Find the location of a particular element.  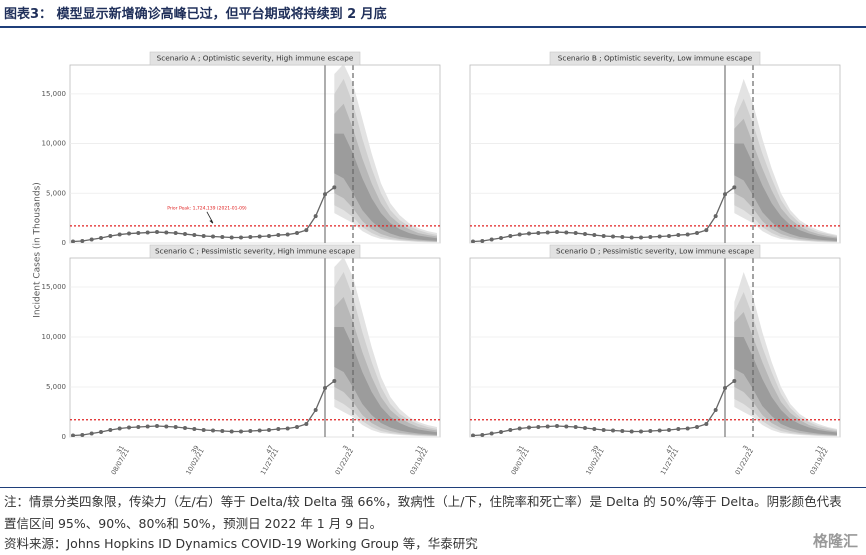

x-tick-label: 31 is located at coordinates (520, 449).